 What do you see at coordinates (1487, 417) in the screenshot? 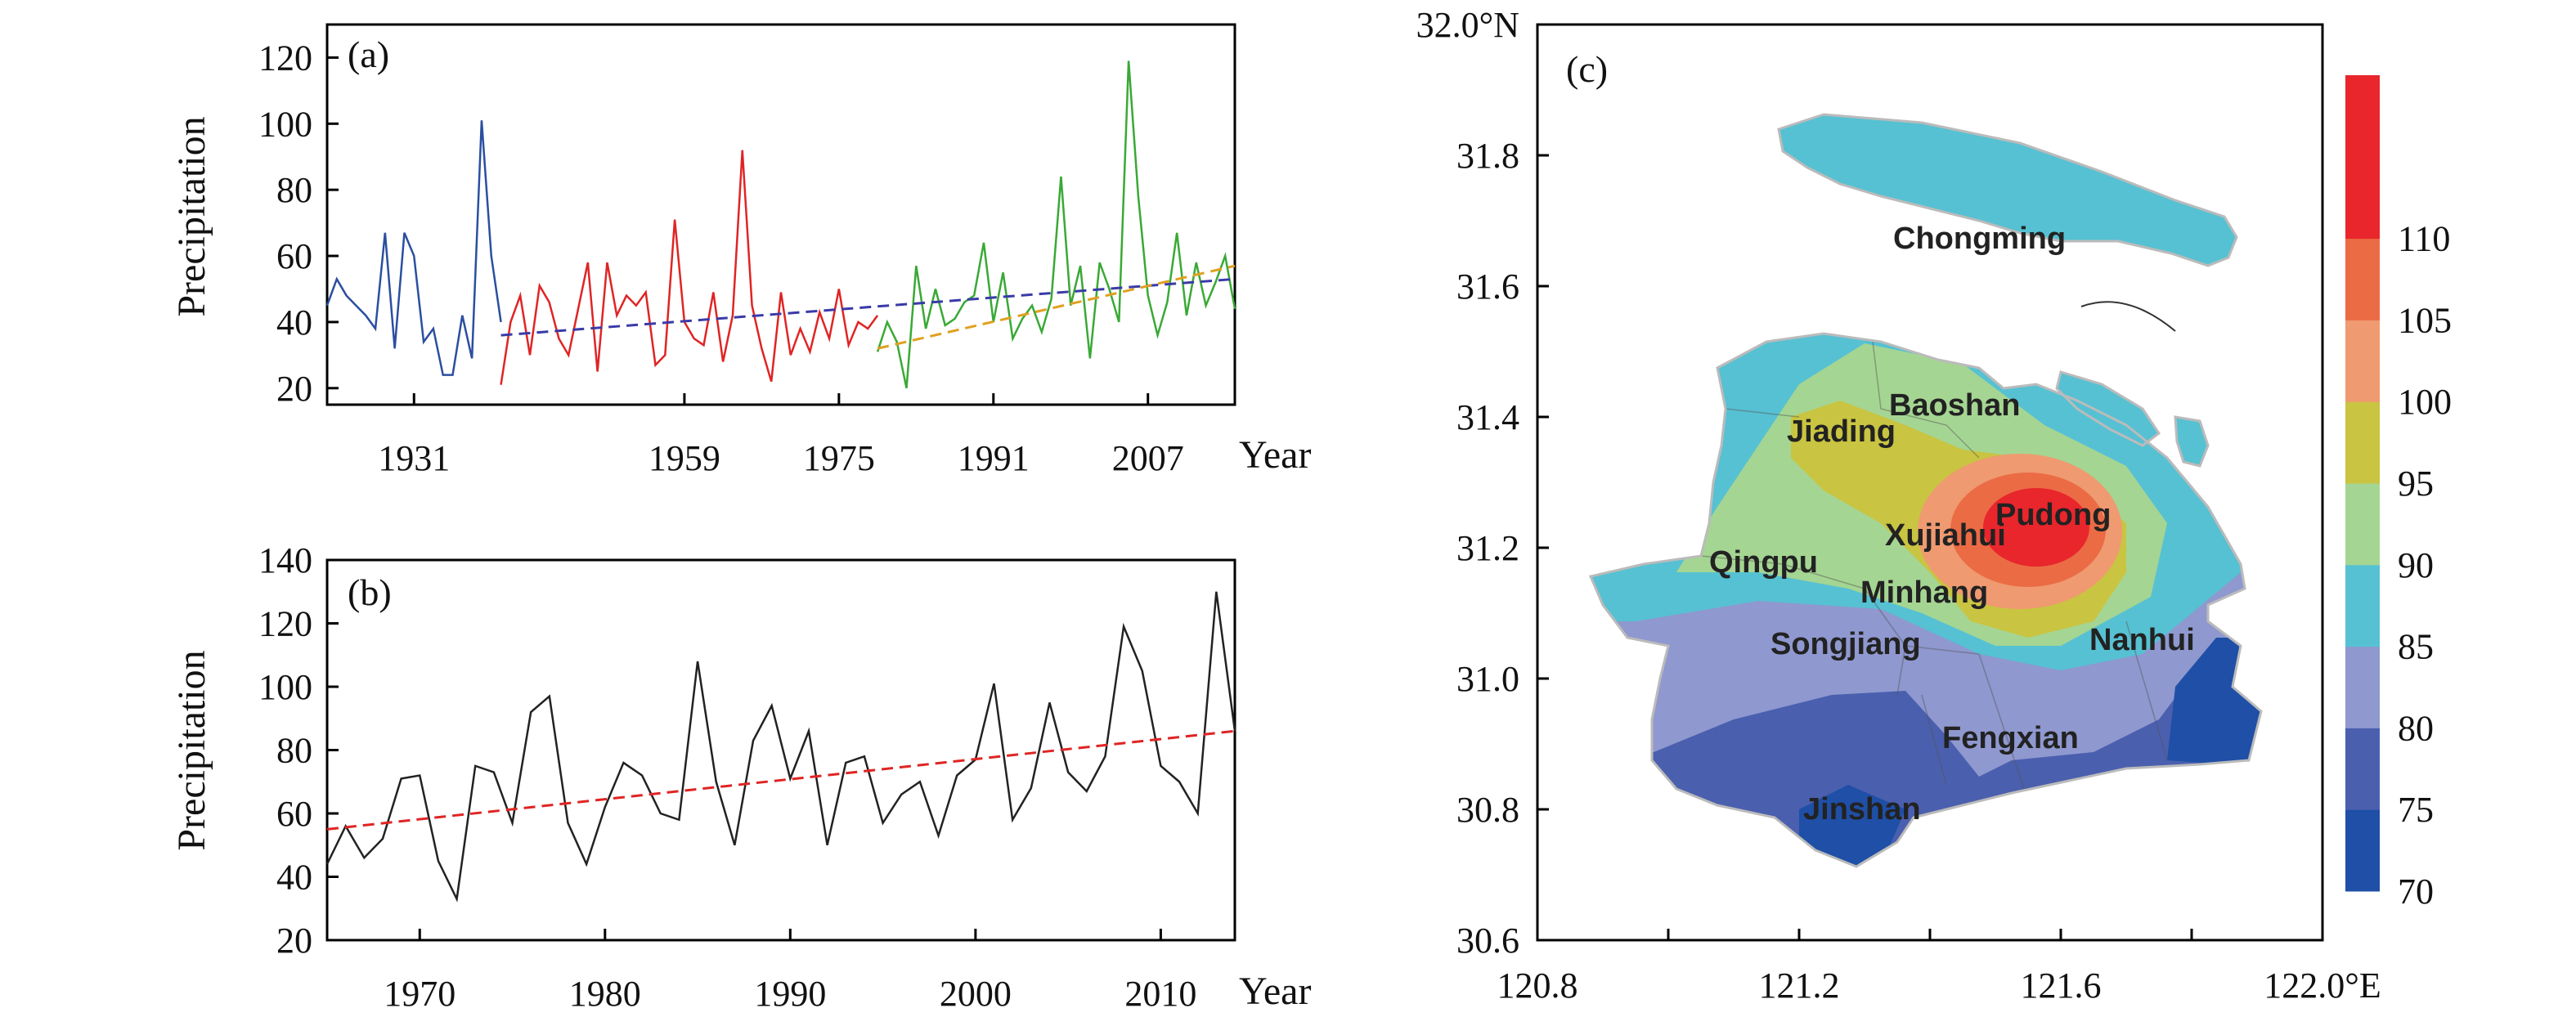
I see `lat-tick-label: 31.4` at bounding box center [1487, 417].